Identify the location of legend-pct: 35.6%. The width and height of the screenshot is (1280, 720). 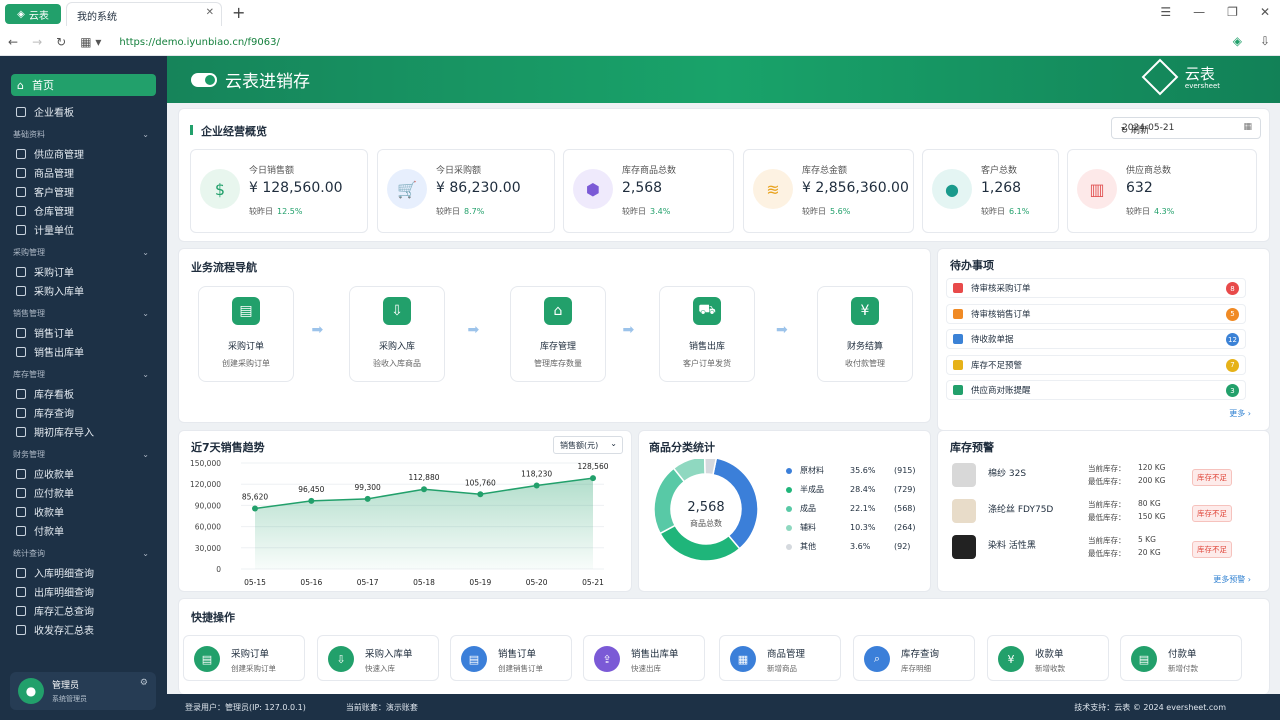
(863, 470).